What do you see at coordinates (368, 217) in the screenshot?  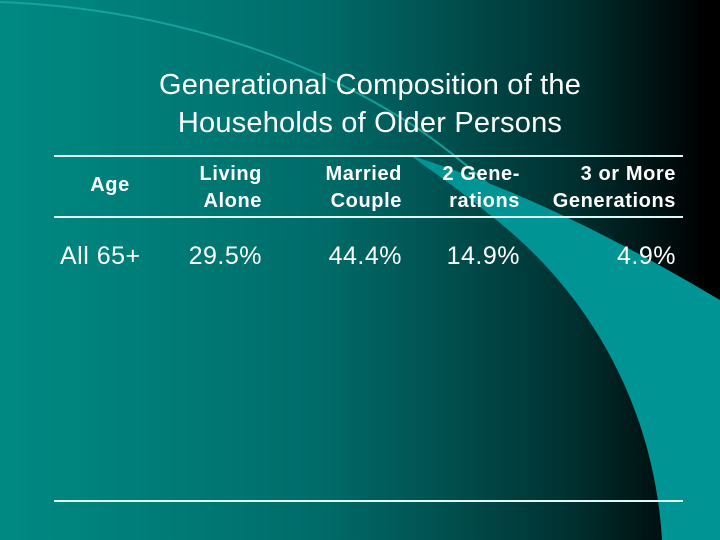 I see `table-header-rule` at bounding box center [368, 217].